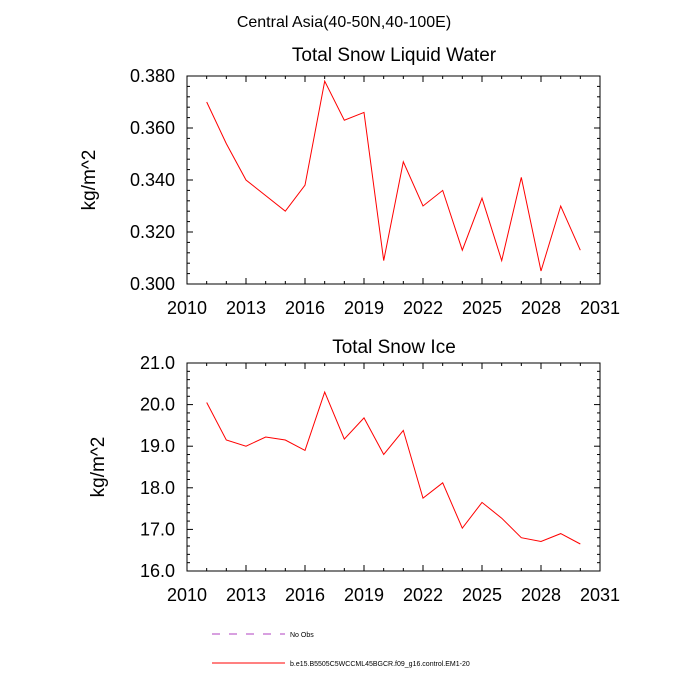  Describe the element at coordinates (394, 347) in the screenshot. I see `panel-title: Total Snow Ice` at that location.